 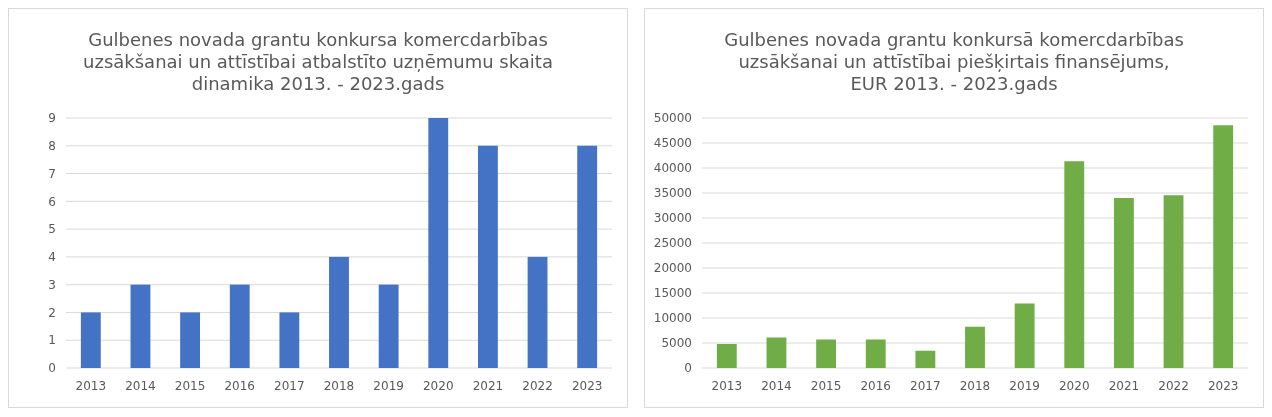 What do you see at coordinates (672, 318) in the screenshot?
I see `y-tick-label: 10000` at bounding box center [672, 318].